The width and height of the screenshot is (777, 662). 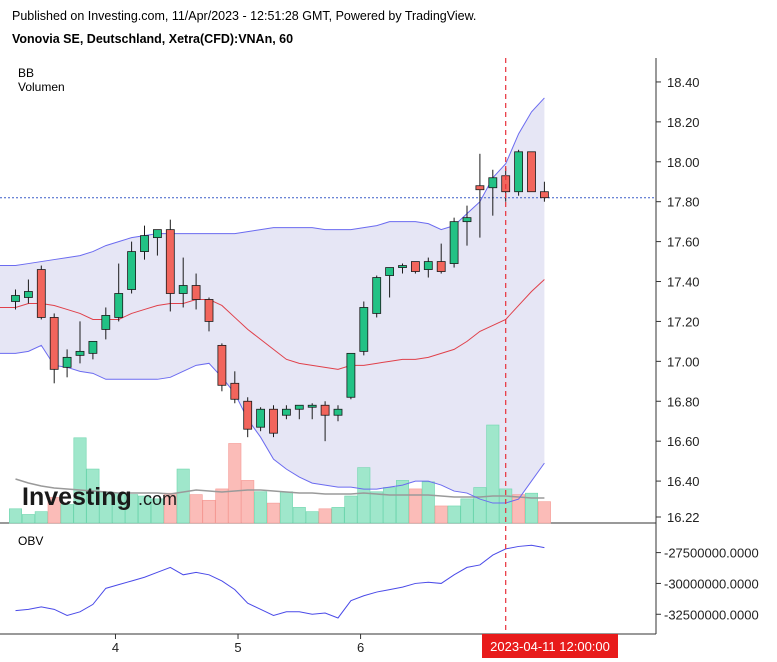 What do you see at coordinates (280, 488) in the screenshot?
I see `volume-ma-line` at bounding box center [280, 488].